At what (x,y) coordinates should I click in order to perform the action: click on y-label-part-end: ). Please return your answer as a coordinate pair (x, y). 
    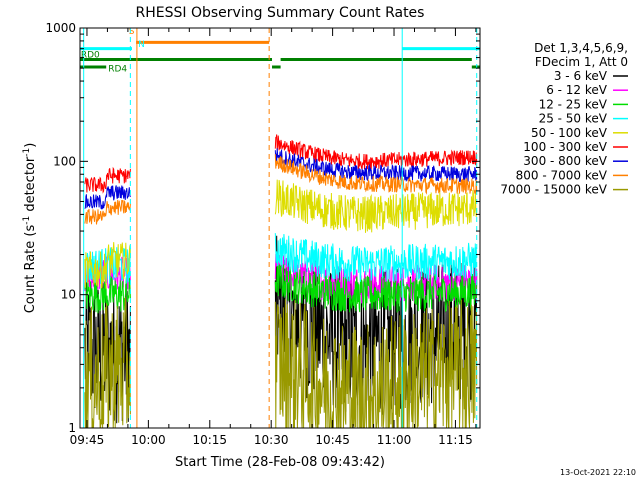
    Looking at the image, I should click on (30, 145).